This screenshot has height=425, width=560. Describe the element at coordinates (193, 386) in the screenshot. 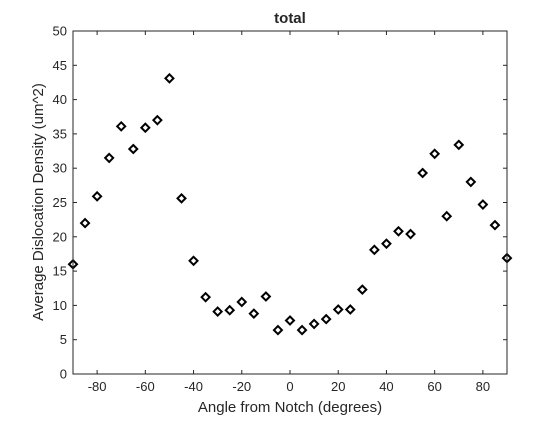

I see `x-tick-label: -40` at that location.